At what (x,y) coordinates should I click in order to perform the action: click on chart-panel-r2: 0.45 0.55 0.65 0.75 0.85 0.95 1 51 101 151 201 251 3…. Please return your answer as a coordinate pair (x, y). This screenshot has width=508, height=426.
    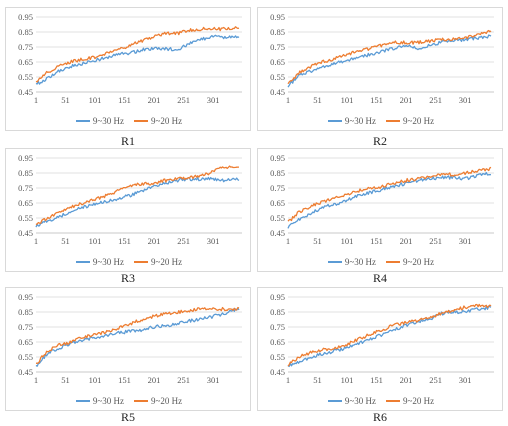
    Looking at the image, I should click on (380, 69).